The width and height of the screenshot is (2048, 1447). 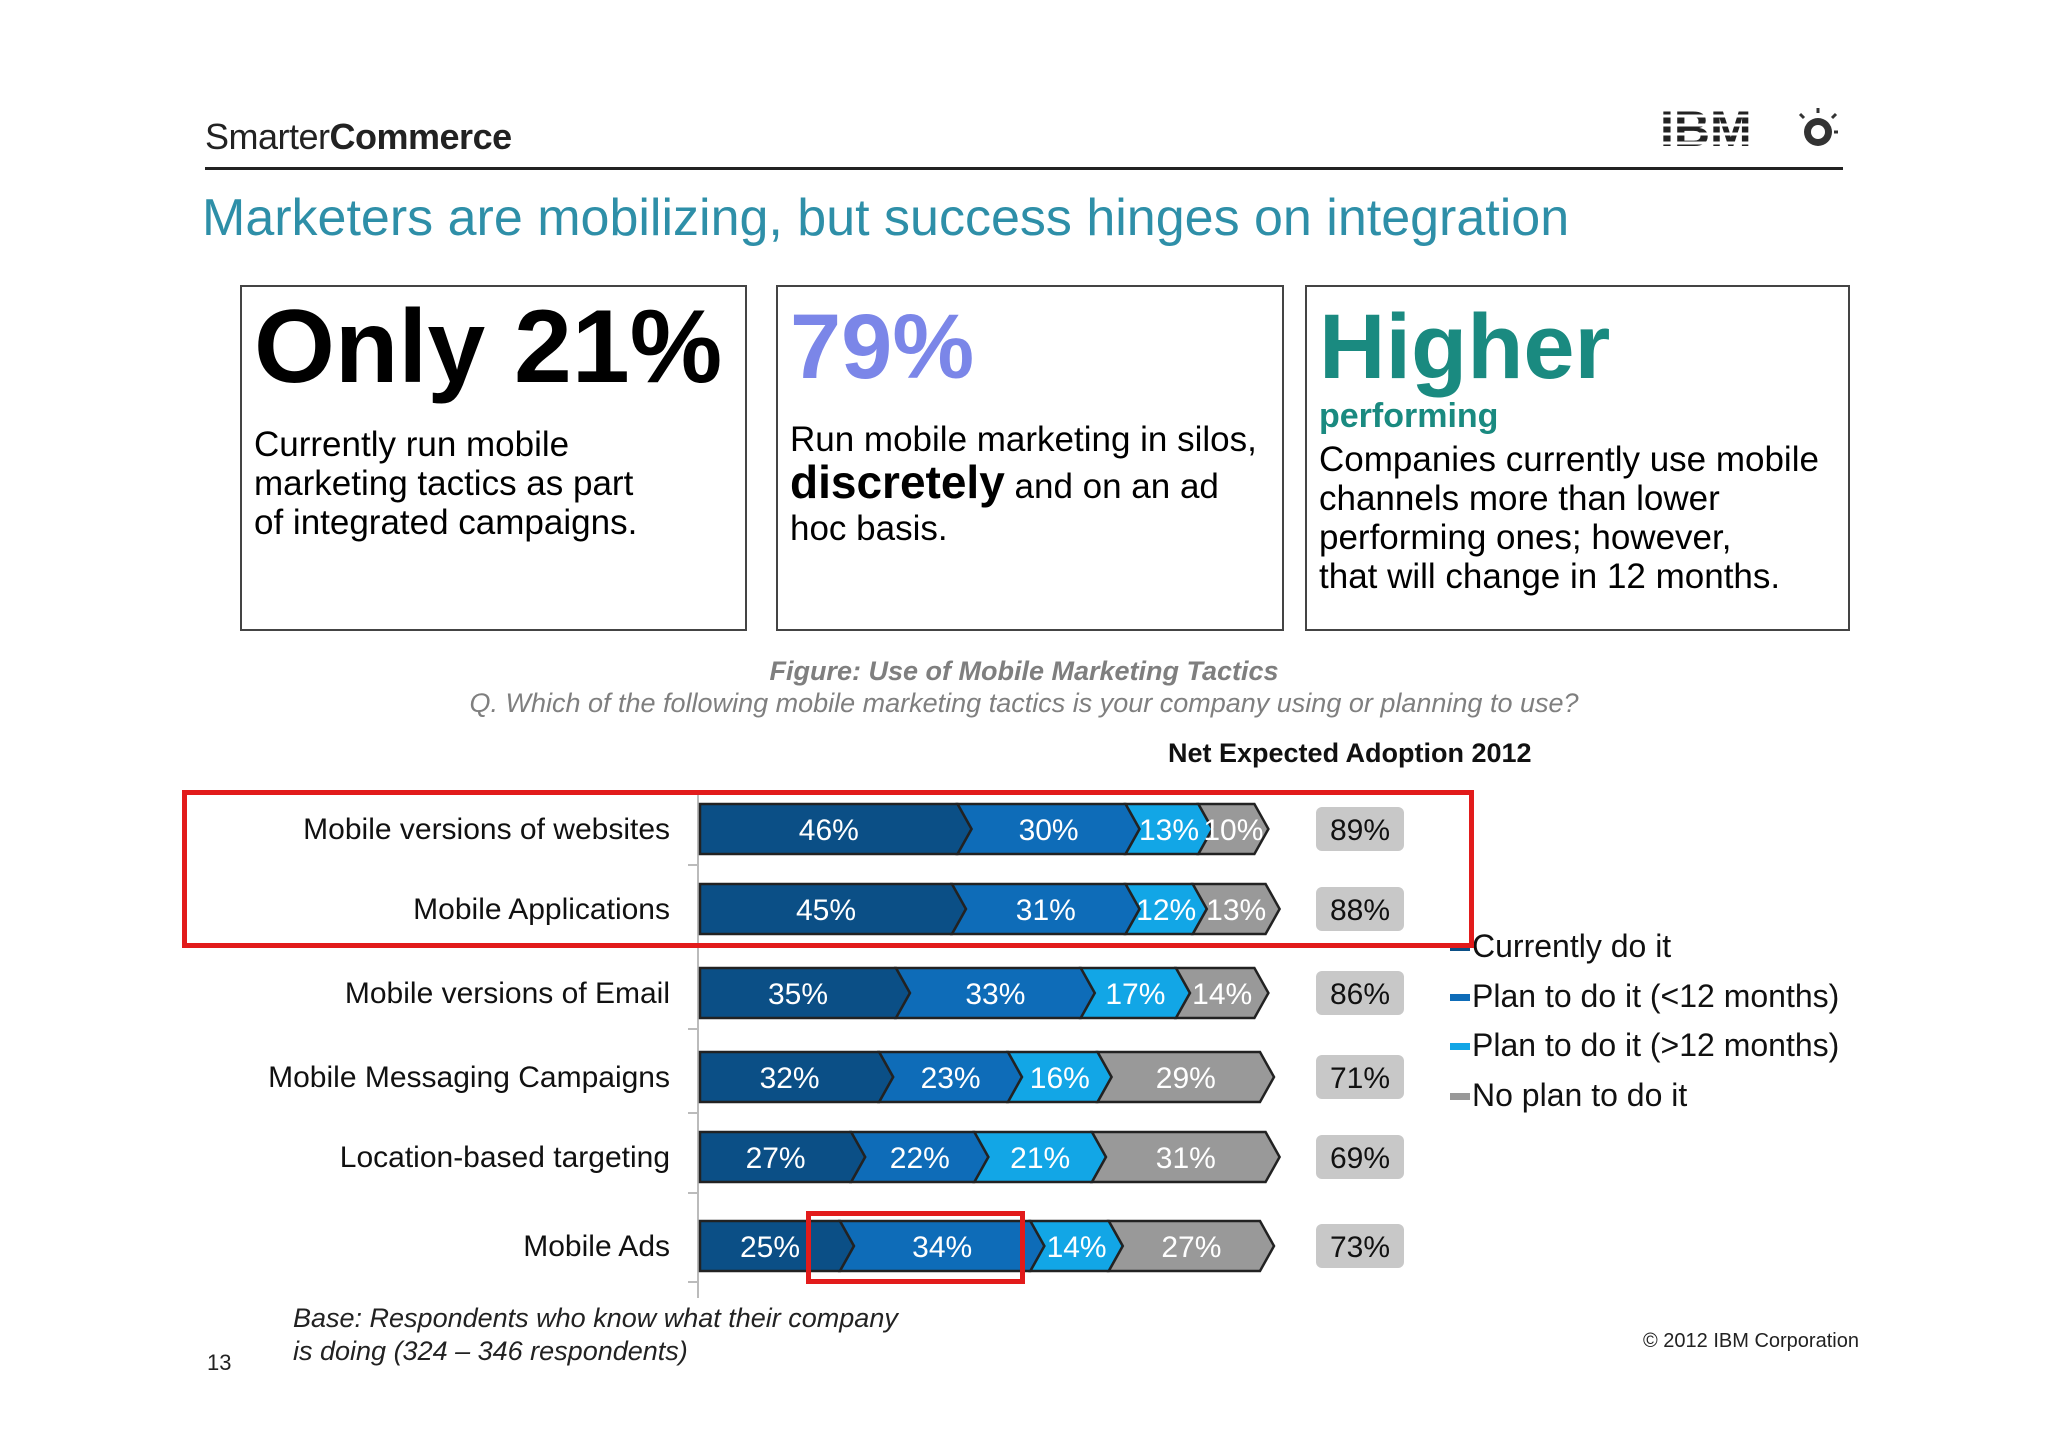 I want to click on bar-value-label: 29%, so click(x=1186, y=1078).